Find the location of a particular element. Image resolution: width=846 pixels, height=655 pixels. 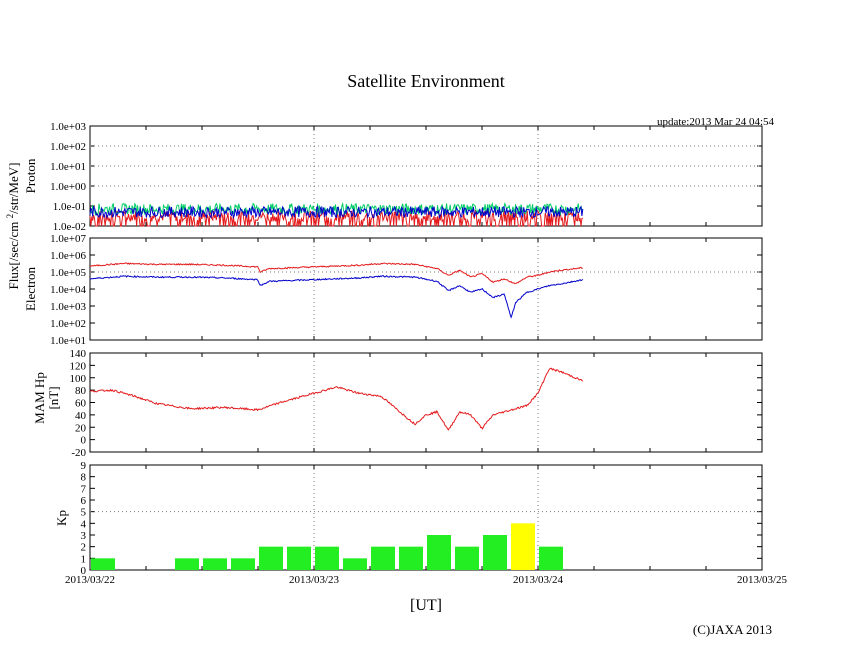

kp-ytick-label: 1 is located at coordinates (84, 559).